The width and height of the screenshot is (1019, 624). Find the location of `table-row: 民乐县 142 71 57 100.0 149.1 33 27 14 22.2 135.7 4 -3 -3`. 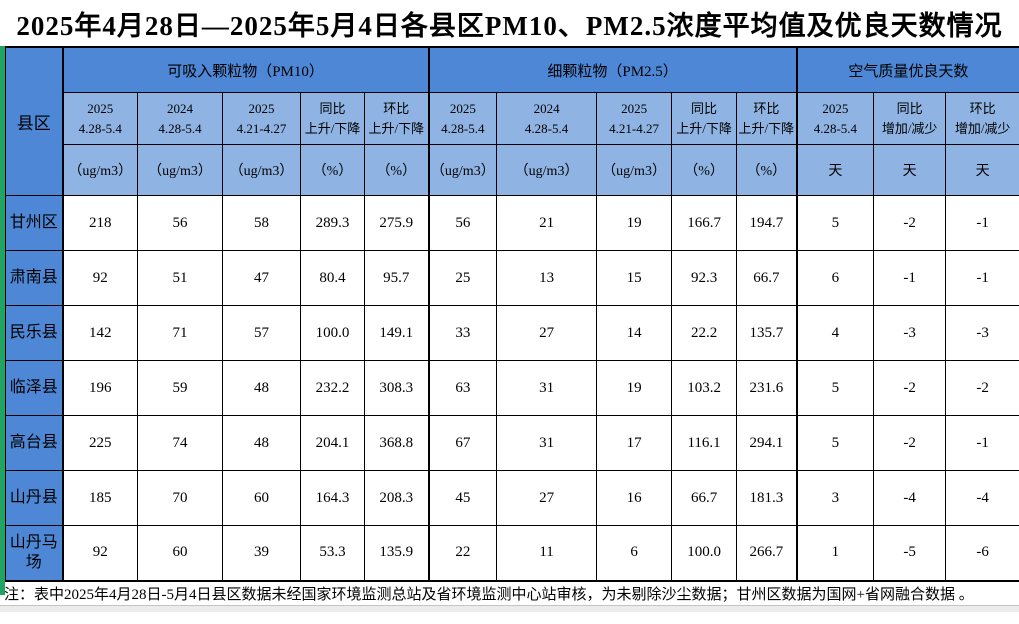

table-row: 民乐县 142 71 57 100.0 149.1 33 27 14 22.2 135.7 4 -3 -3 is located at coordinates (512, 333).